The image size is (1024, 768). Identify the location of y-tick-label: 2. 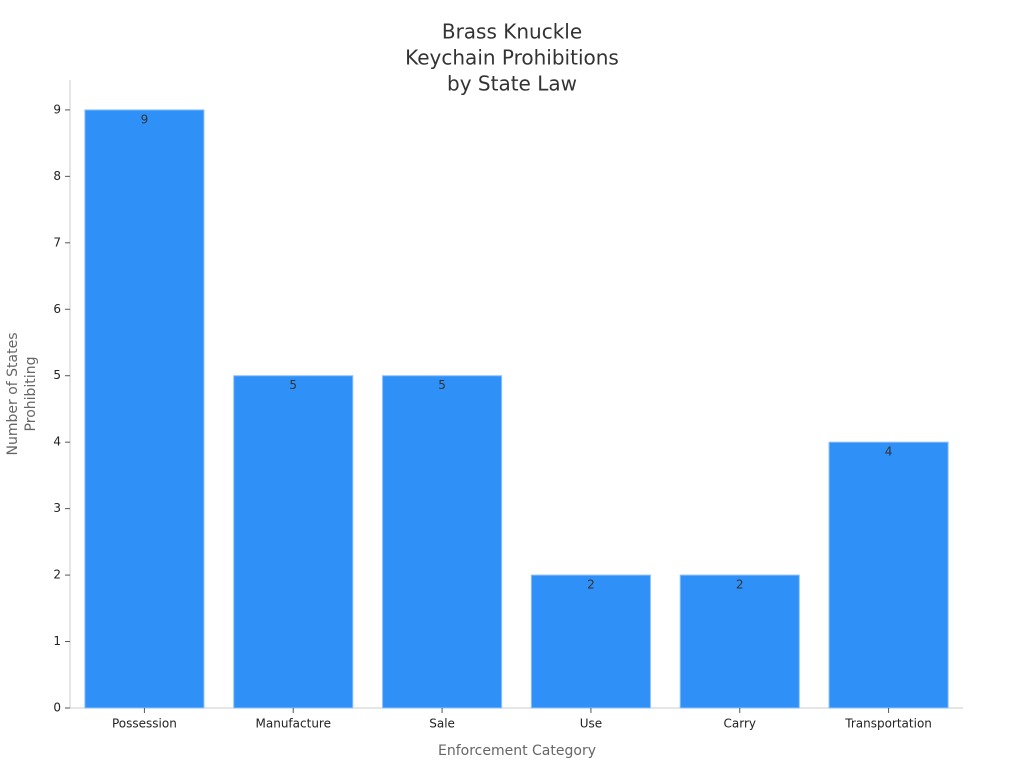
(57, 575).